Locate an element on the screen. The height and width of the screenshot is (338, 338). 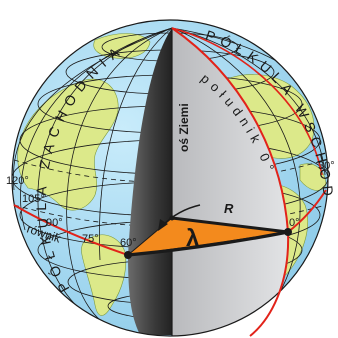
lon-label-60: 60° is located at coordinates (128, 243).